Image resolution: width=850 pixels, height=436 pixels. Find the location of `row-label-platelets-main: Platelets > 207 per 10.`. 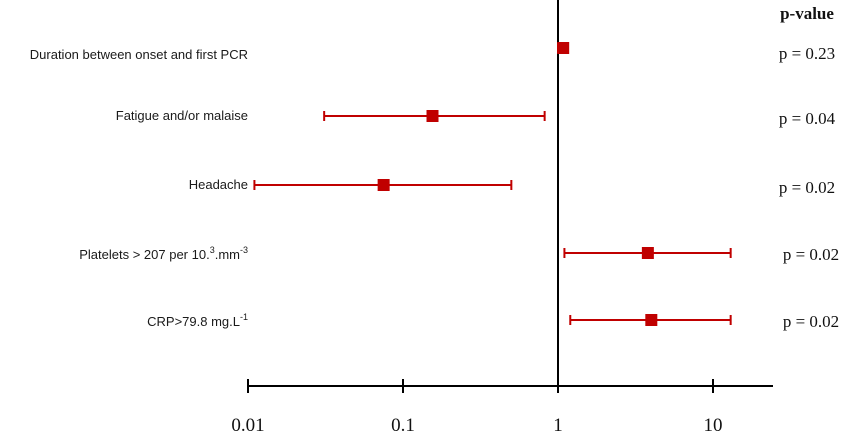

row-label-platelets-main: Platelets > 207 per 10. is located at coordinates (144, 254).